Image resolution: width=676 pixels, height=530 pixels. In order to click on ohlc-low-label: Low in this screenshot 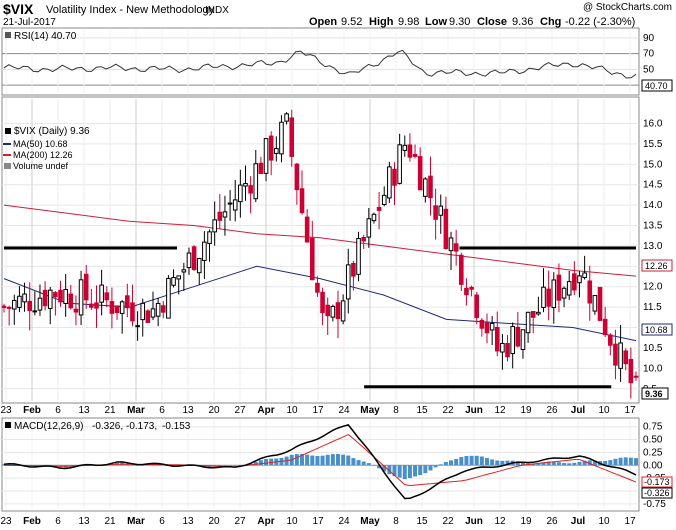, I will do `click(436, 22)`.